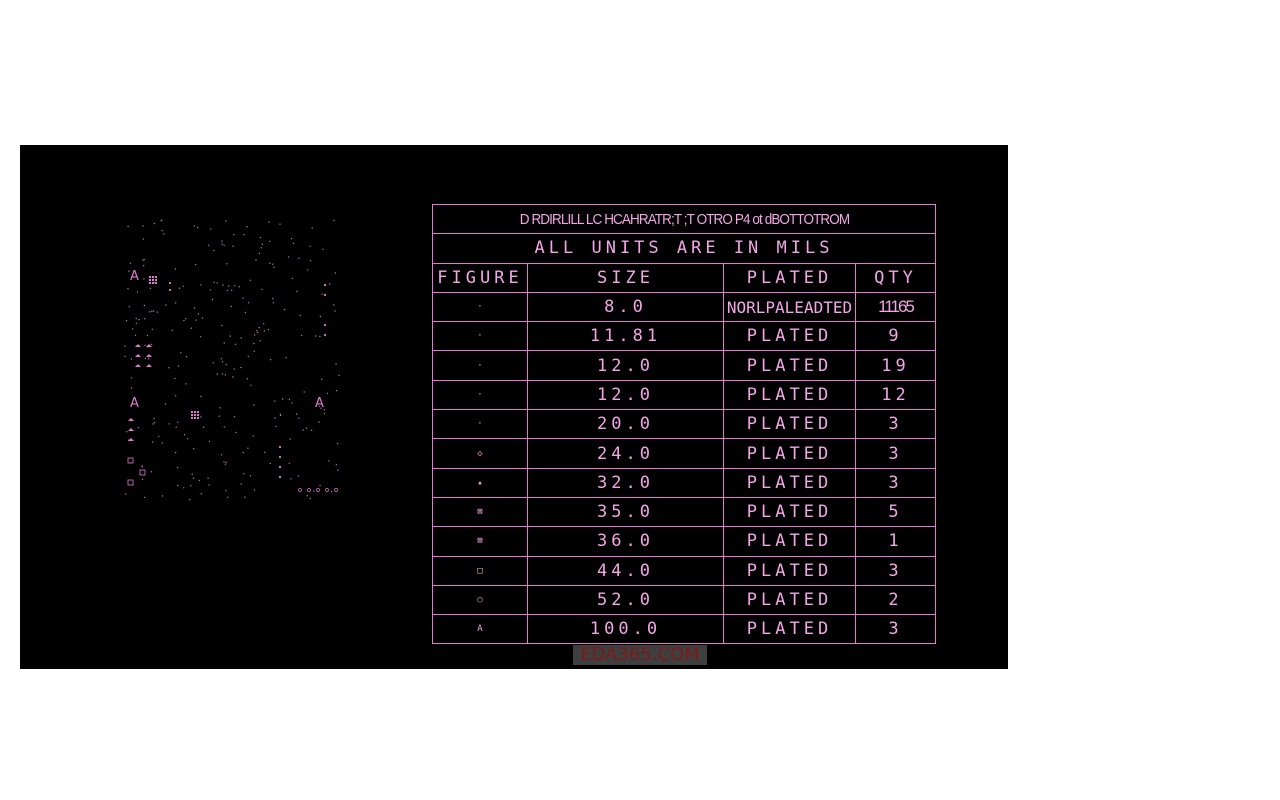 Image resolution: width=1280 pixels, height=800 pixels. I want to click on triangle-pad, so click(131, 439).